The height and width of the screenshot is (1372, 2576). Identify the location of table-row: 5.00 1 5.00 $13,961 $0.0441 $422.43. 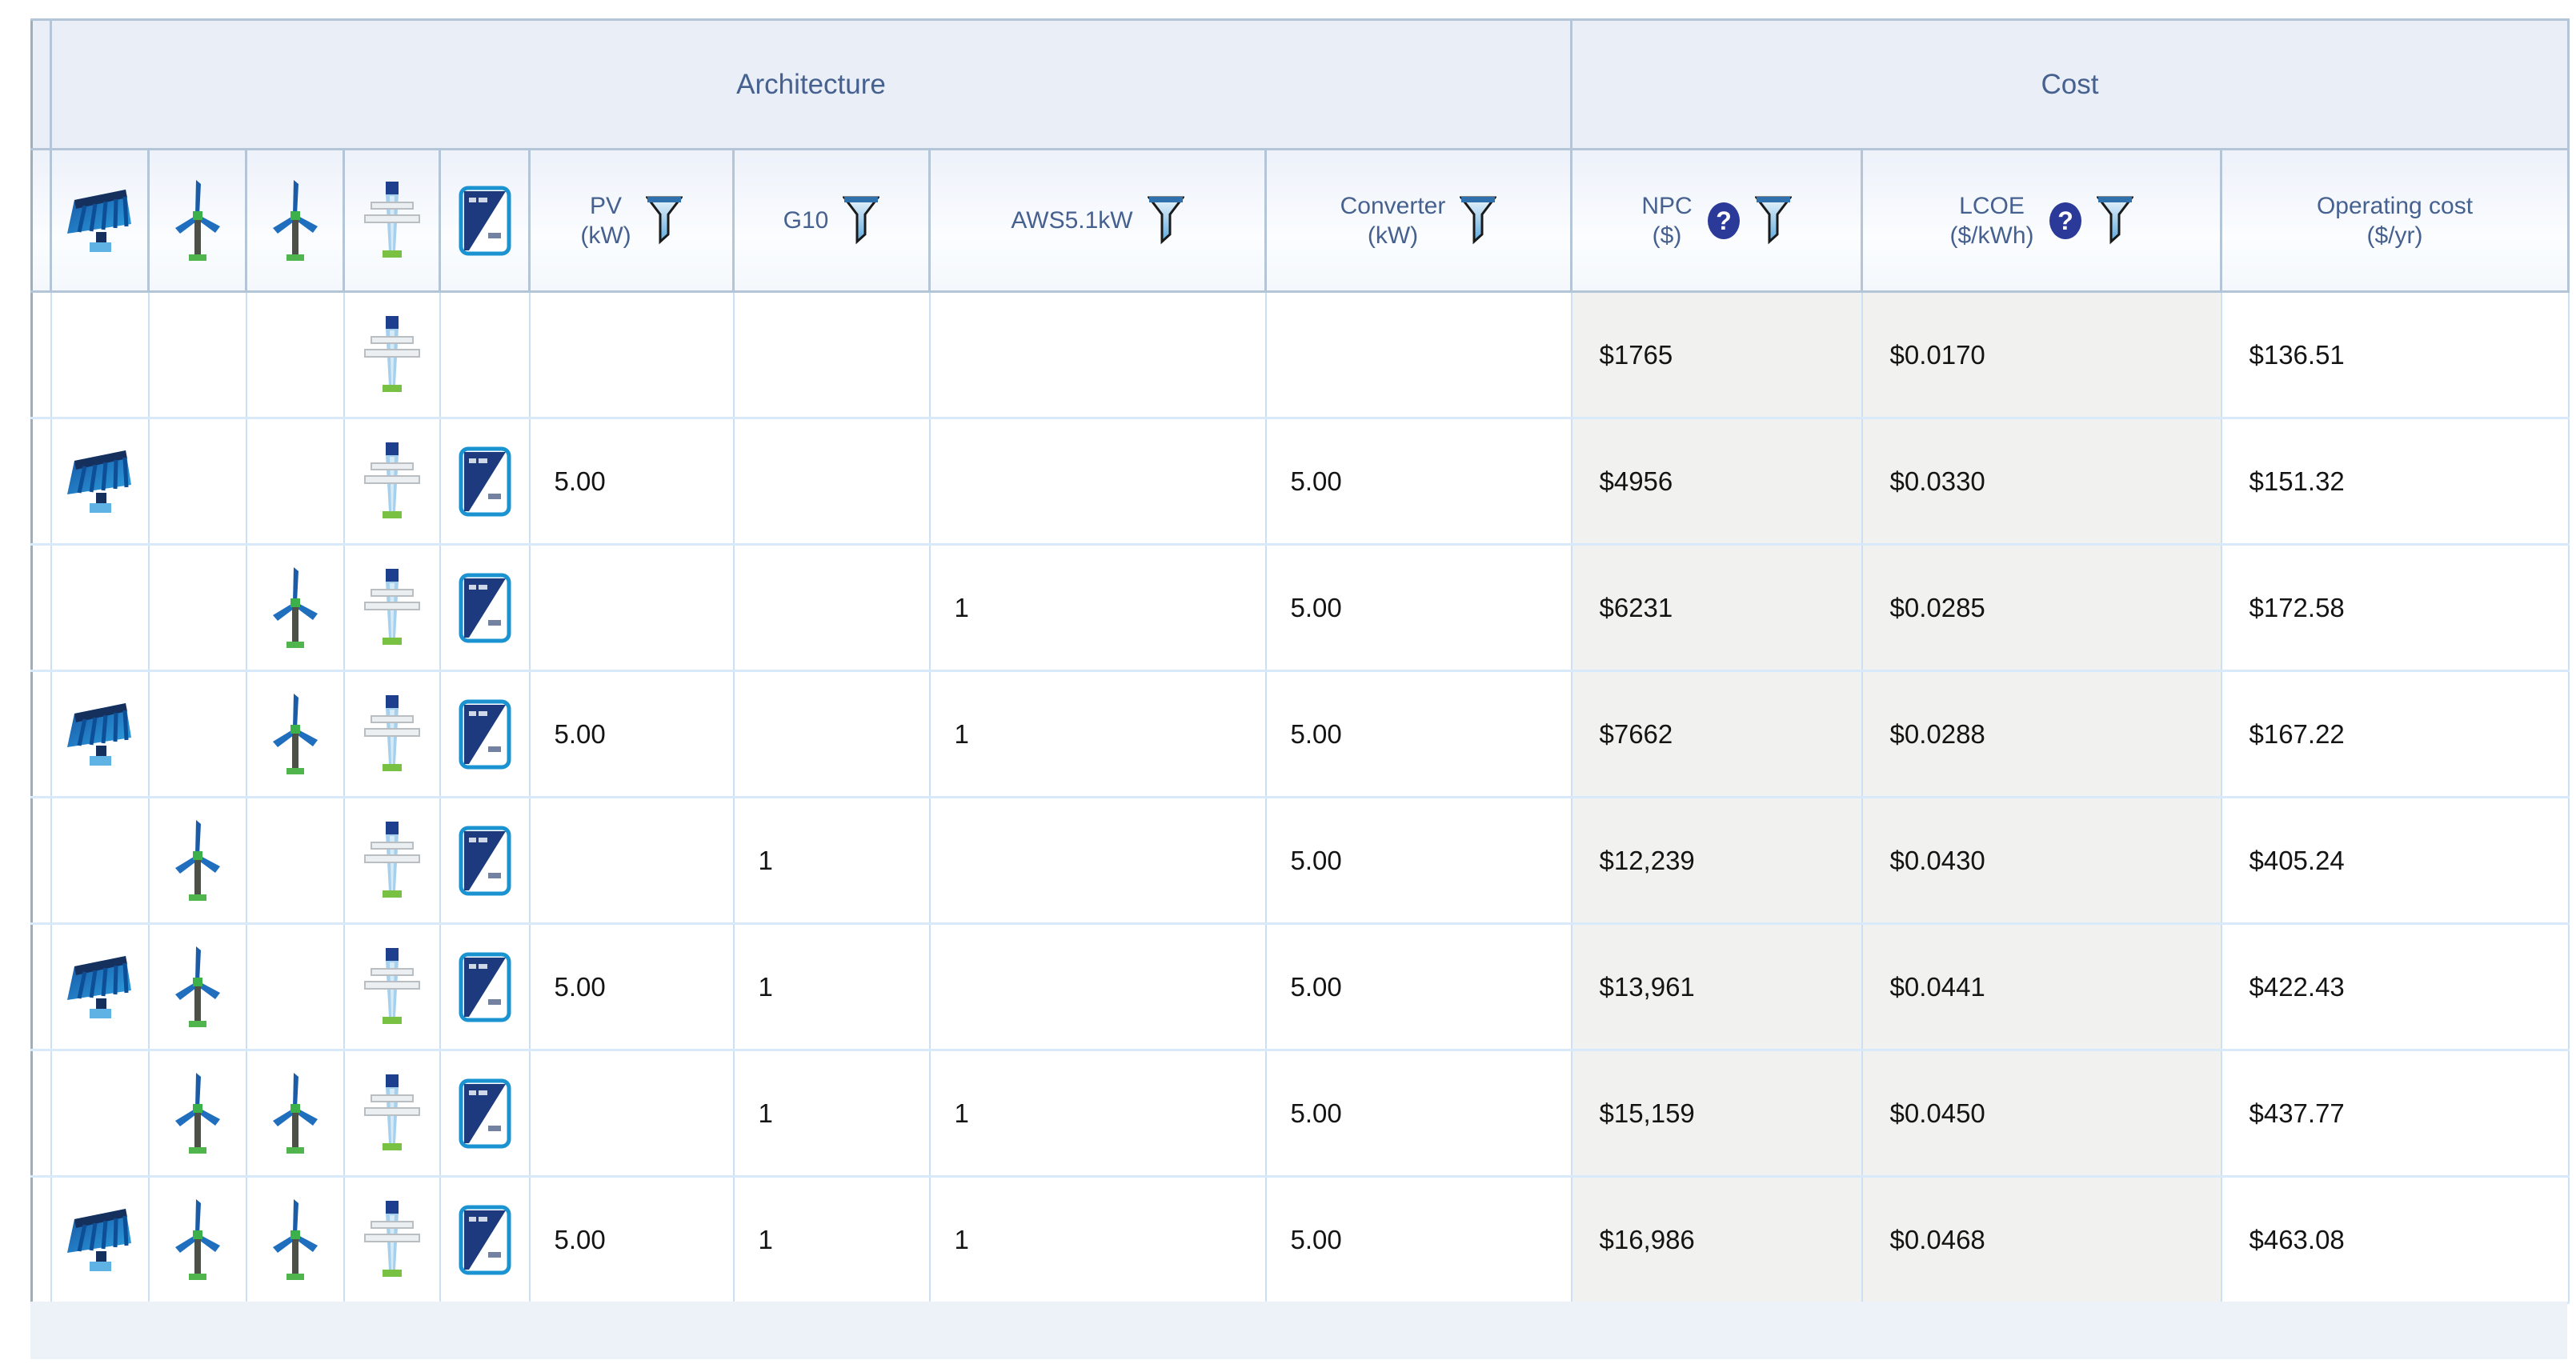
(1300, 986).